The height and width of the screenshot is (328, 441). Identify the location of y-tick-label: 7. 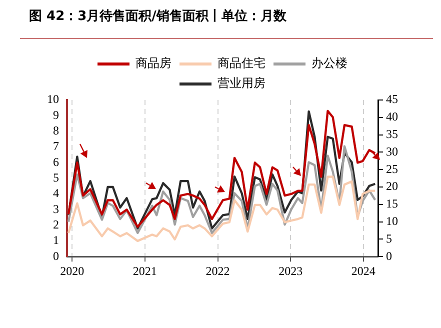
(56, 146).